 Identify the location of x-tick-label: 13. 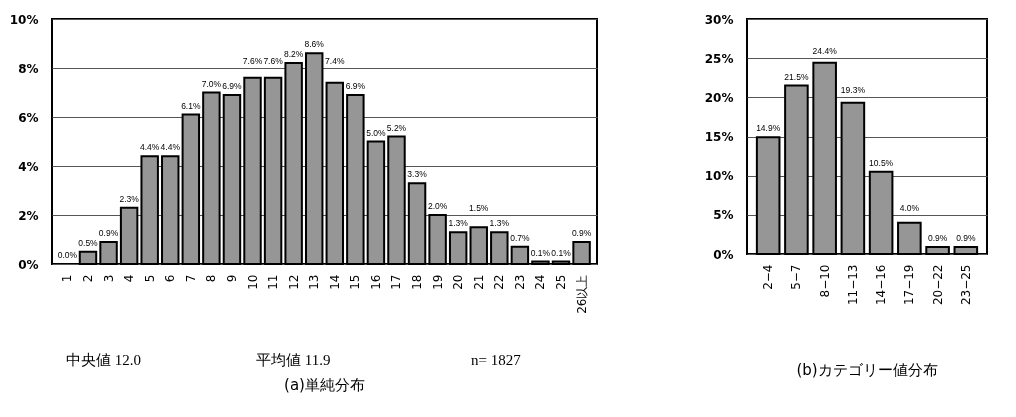
(314, 282).